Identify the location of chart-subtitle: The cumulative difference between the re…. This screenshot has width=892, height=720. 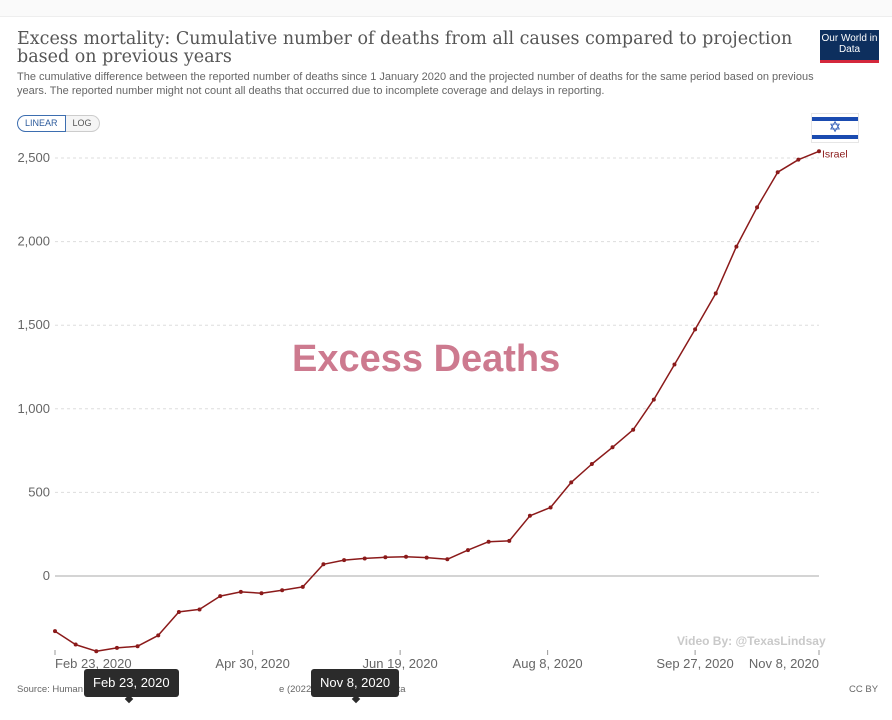
(415, 84).